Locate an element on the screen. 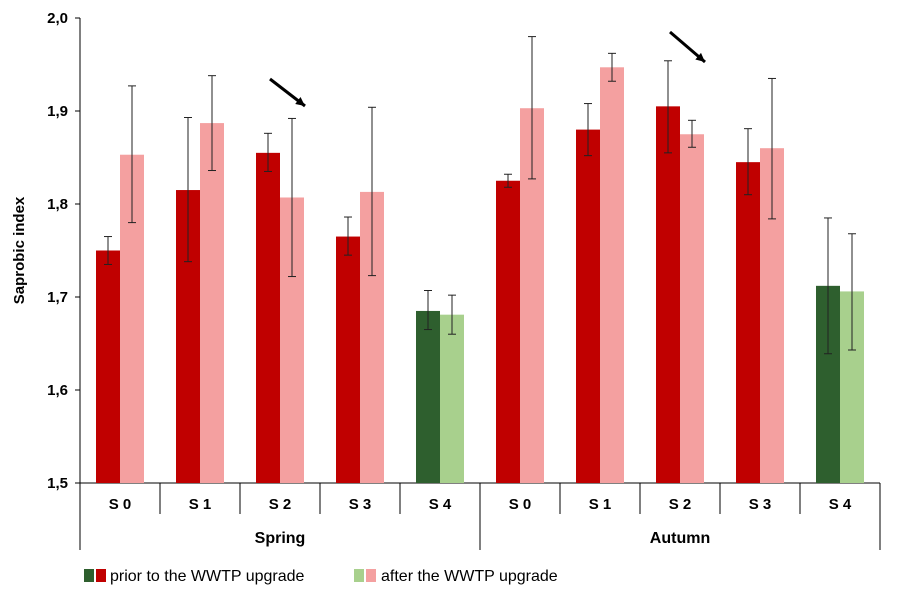  legend-label-after: after the WWTP upgrade is located at coordinates (469, 576).